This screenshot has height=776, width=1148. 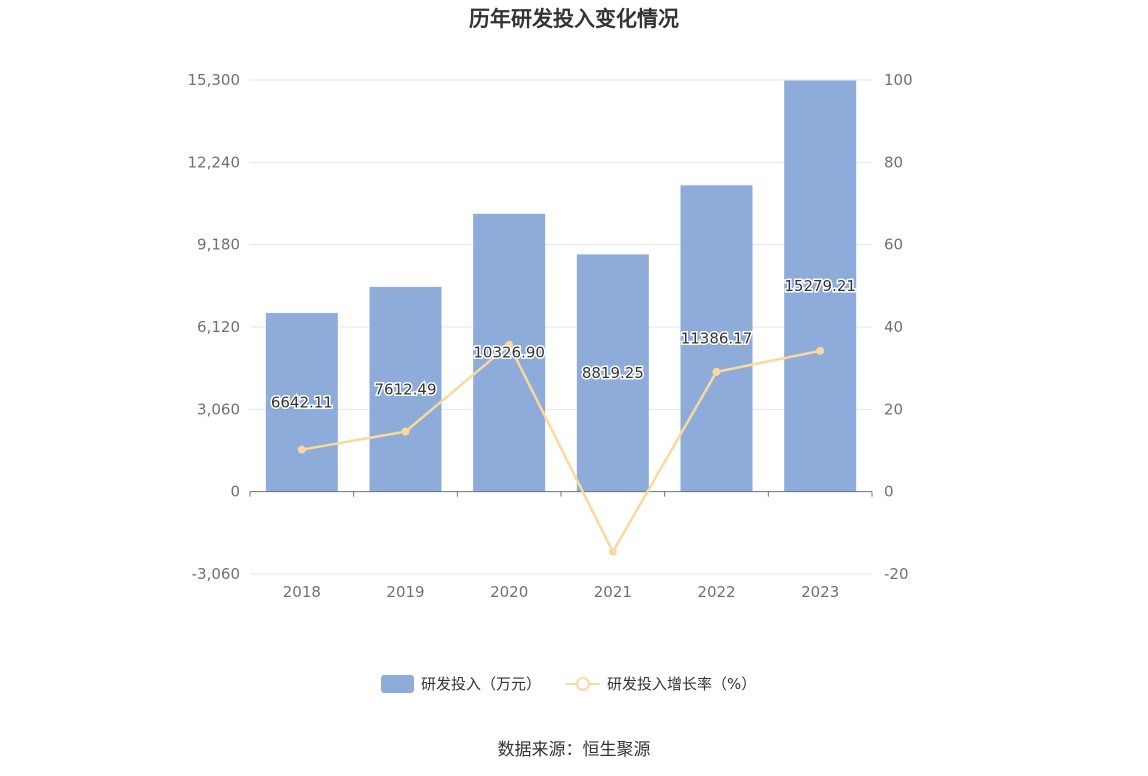 What do you see at coordinates (681, 684) in the screenshot?
I see `legend-line-label: 研发投入增长率（%）` at bounding box center [681, 684].